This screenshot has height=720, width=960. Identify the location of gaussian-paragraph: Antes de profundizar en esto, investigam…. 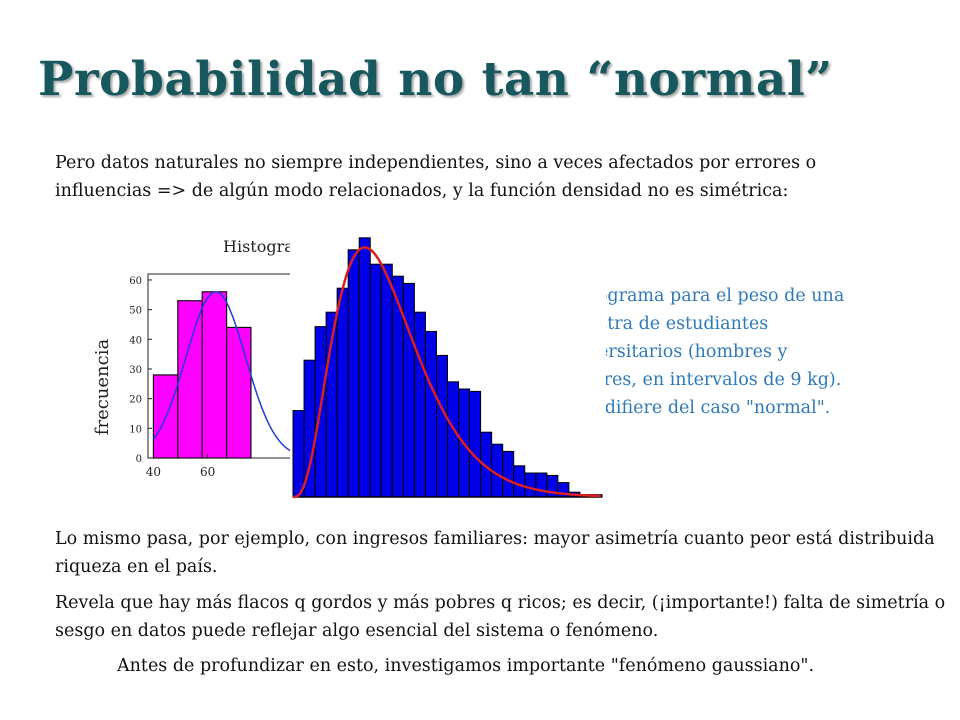
(466, 666).